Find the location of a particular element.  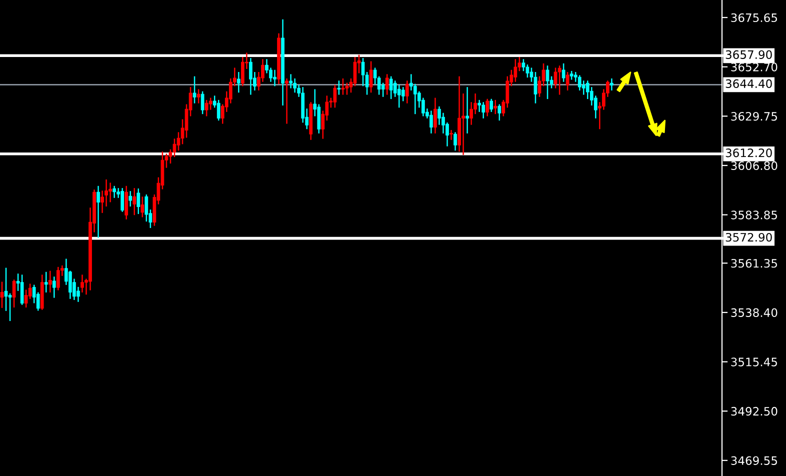

ref-line-label: 3644.40 is located at coordinates (749, 83).